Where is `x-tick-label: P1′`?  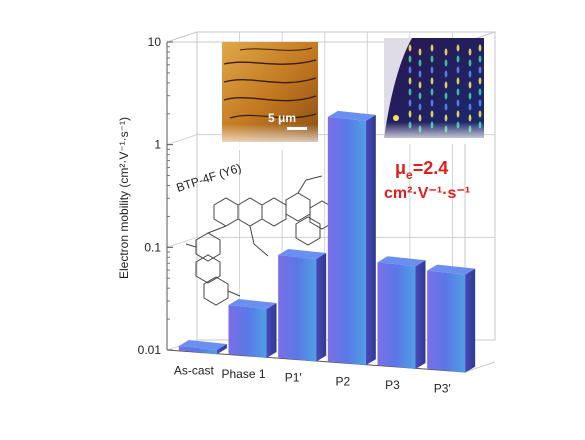 x-tick-label: P1′ is located at coordinates (294, 378).